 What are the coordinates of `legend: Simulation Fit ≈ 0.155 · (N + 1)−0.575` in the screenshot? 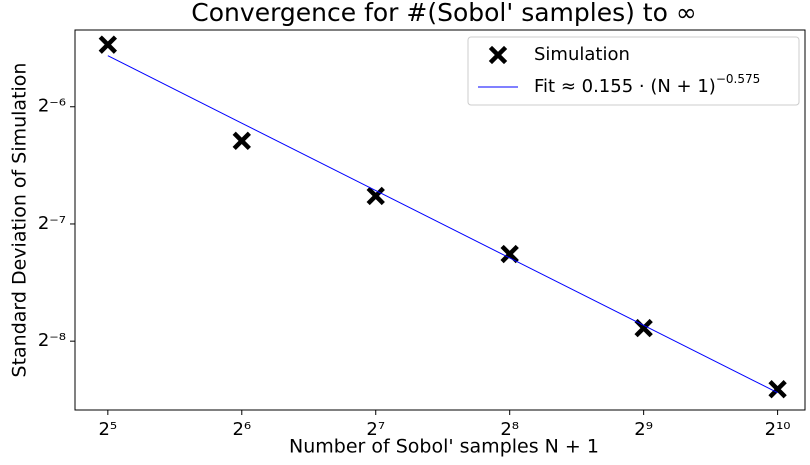 It's located at (633, 71).